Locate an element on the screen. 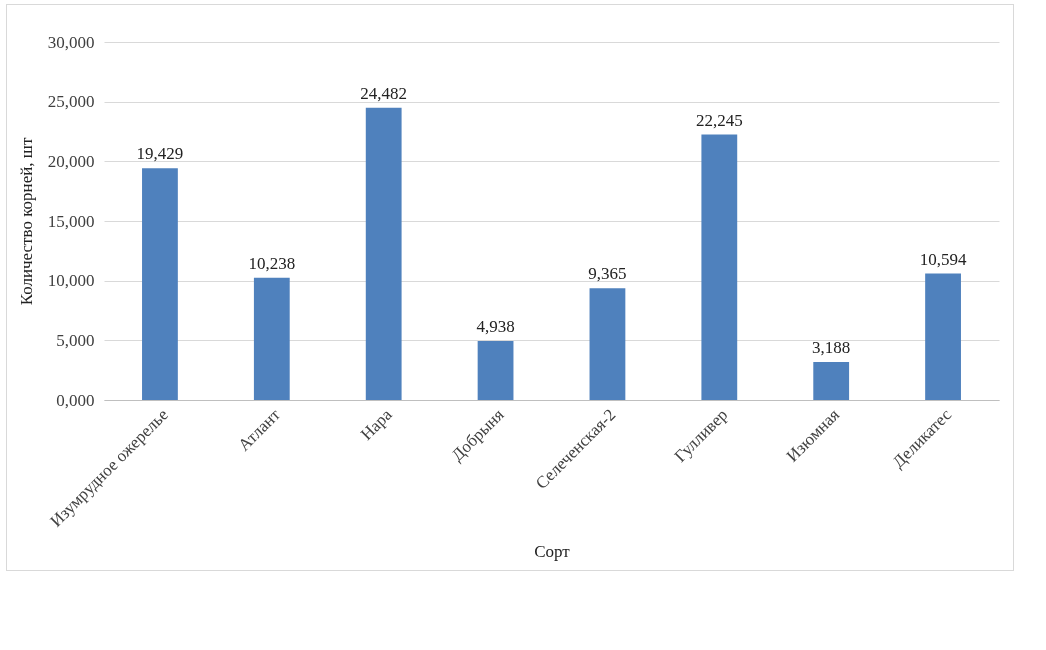 The image size is (1046, 650). data-label: 22,245 is located at coordinates (719, 120).